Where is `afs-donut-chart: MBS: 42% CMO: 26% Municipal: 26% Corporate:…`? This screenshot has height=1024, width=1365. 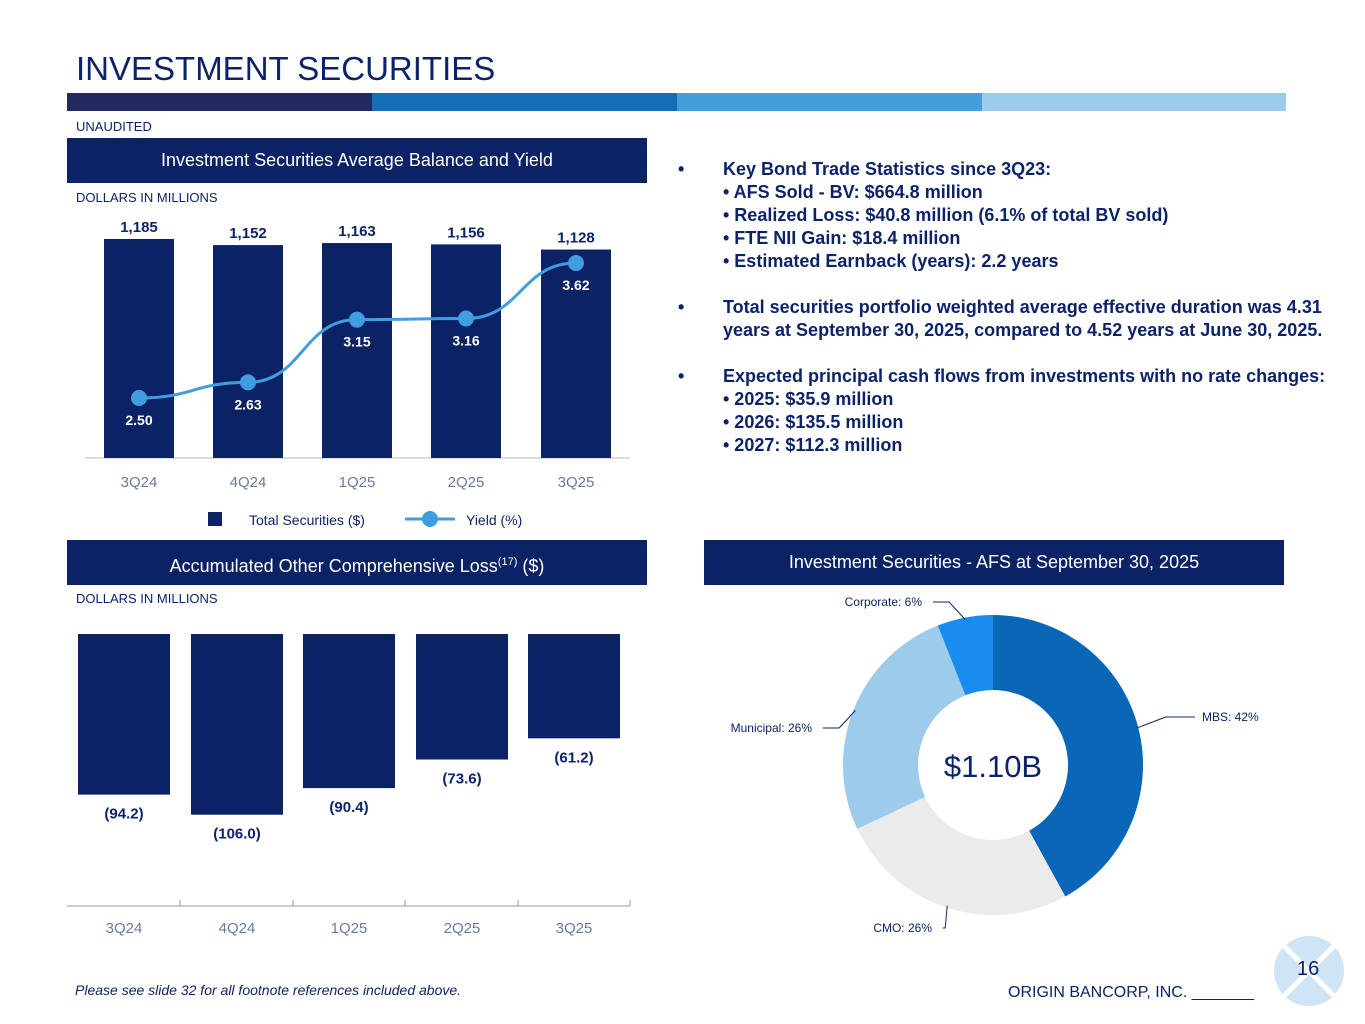
afs-donut-chart: MBS: 42% CMO: 26% Municipal: 26% Corporate:… is located at coordinates (995, 765).